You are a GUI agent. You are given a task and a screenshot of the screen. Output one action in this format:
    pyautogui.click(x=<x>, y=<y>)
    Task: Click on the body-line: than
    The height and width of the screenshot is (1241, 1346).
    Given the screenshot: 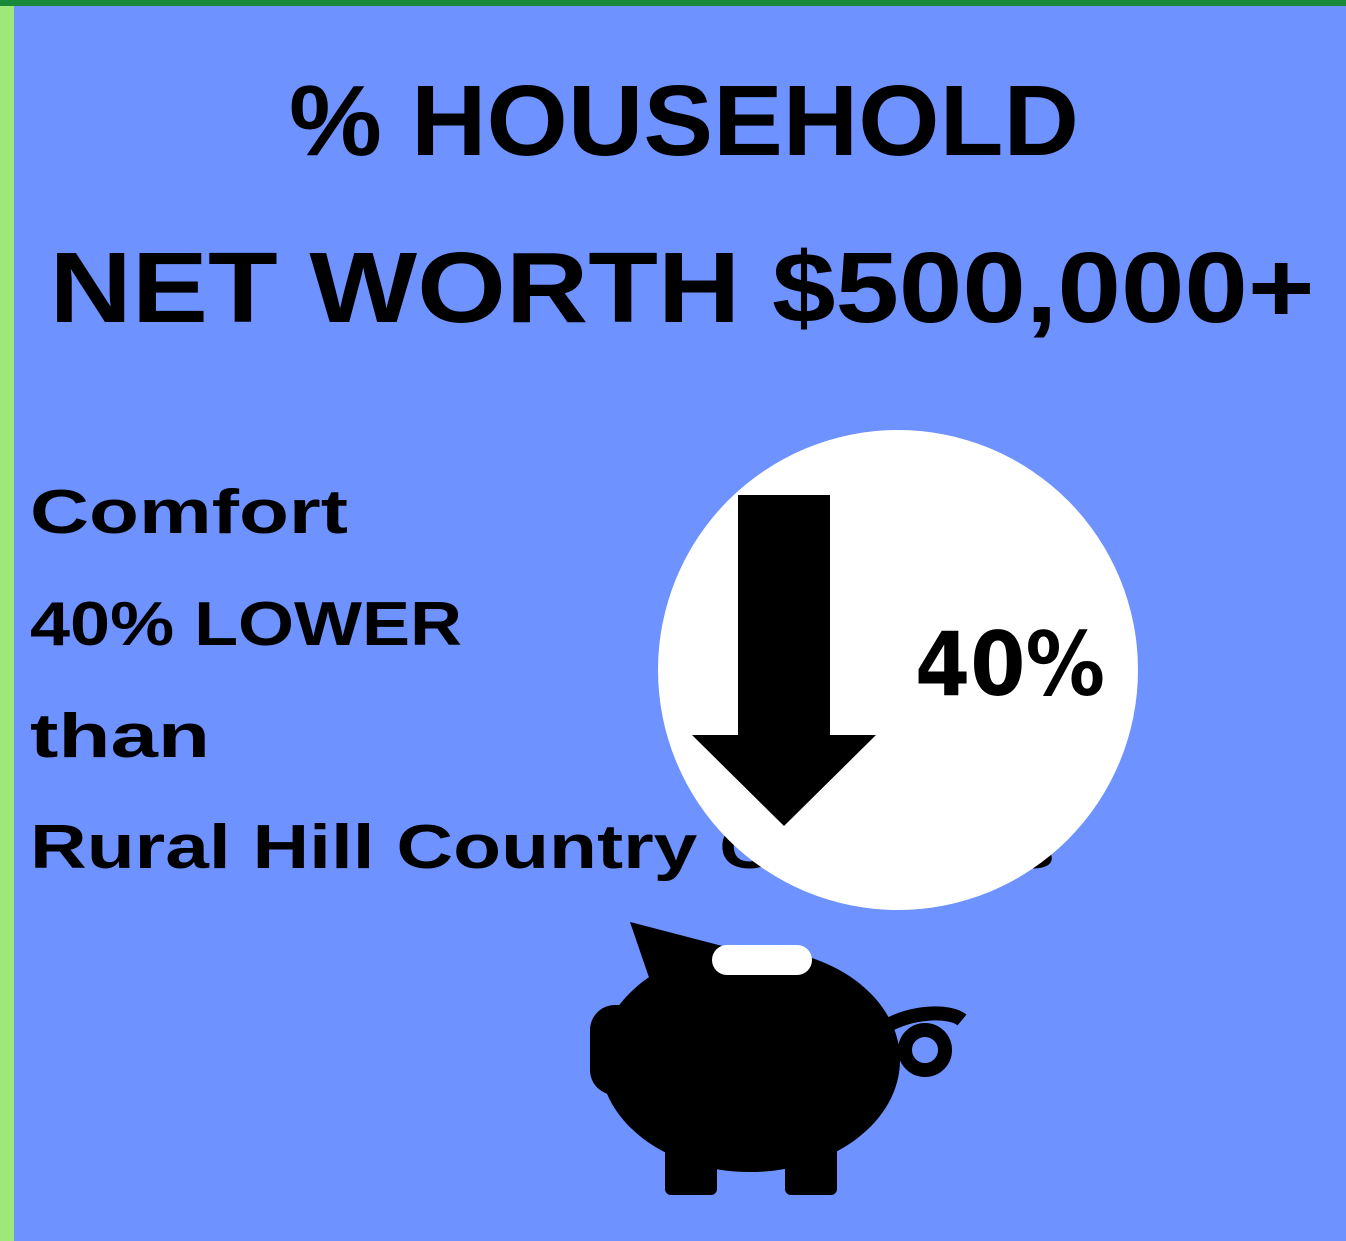 What is the action you would take?
    pyautogui.click(x=120, y=736)
    